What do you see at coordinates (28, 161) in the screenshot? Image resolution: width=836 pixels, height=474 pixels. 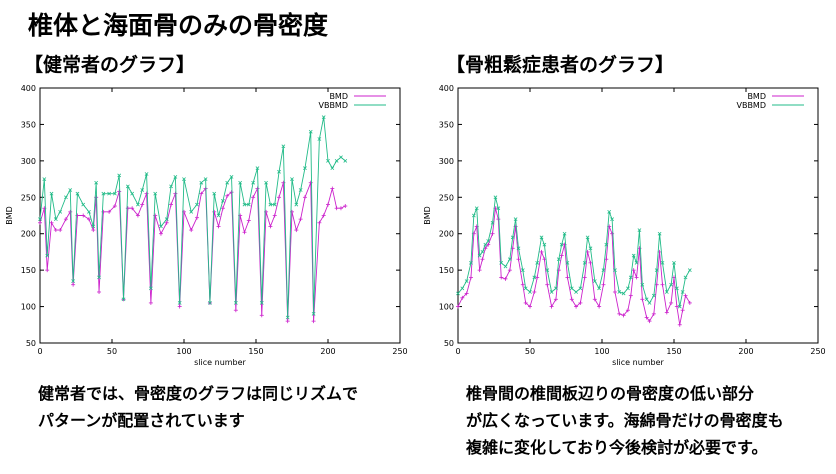 I see `y-tick-label: 300` at bounding box center [28, 161].